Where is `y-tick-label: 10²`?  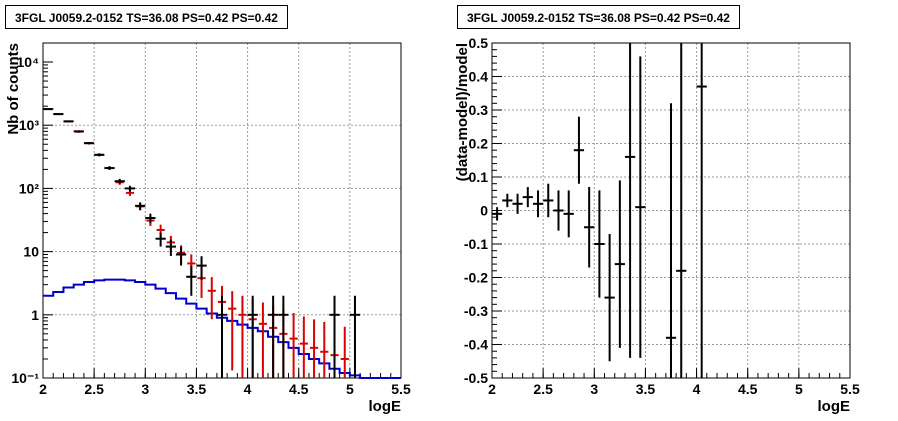 y-tick-label: 10² is located at coordinates (29, 188).